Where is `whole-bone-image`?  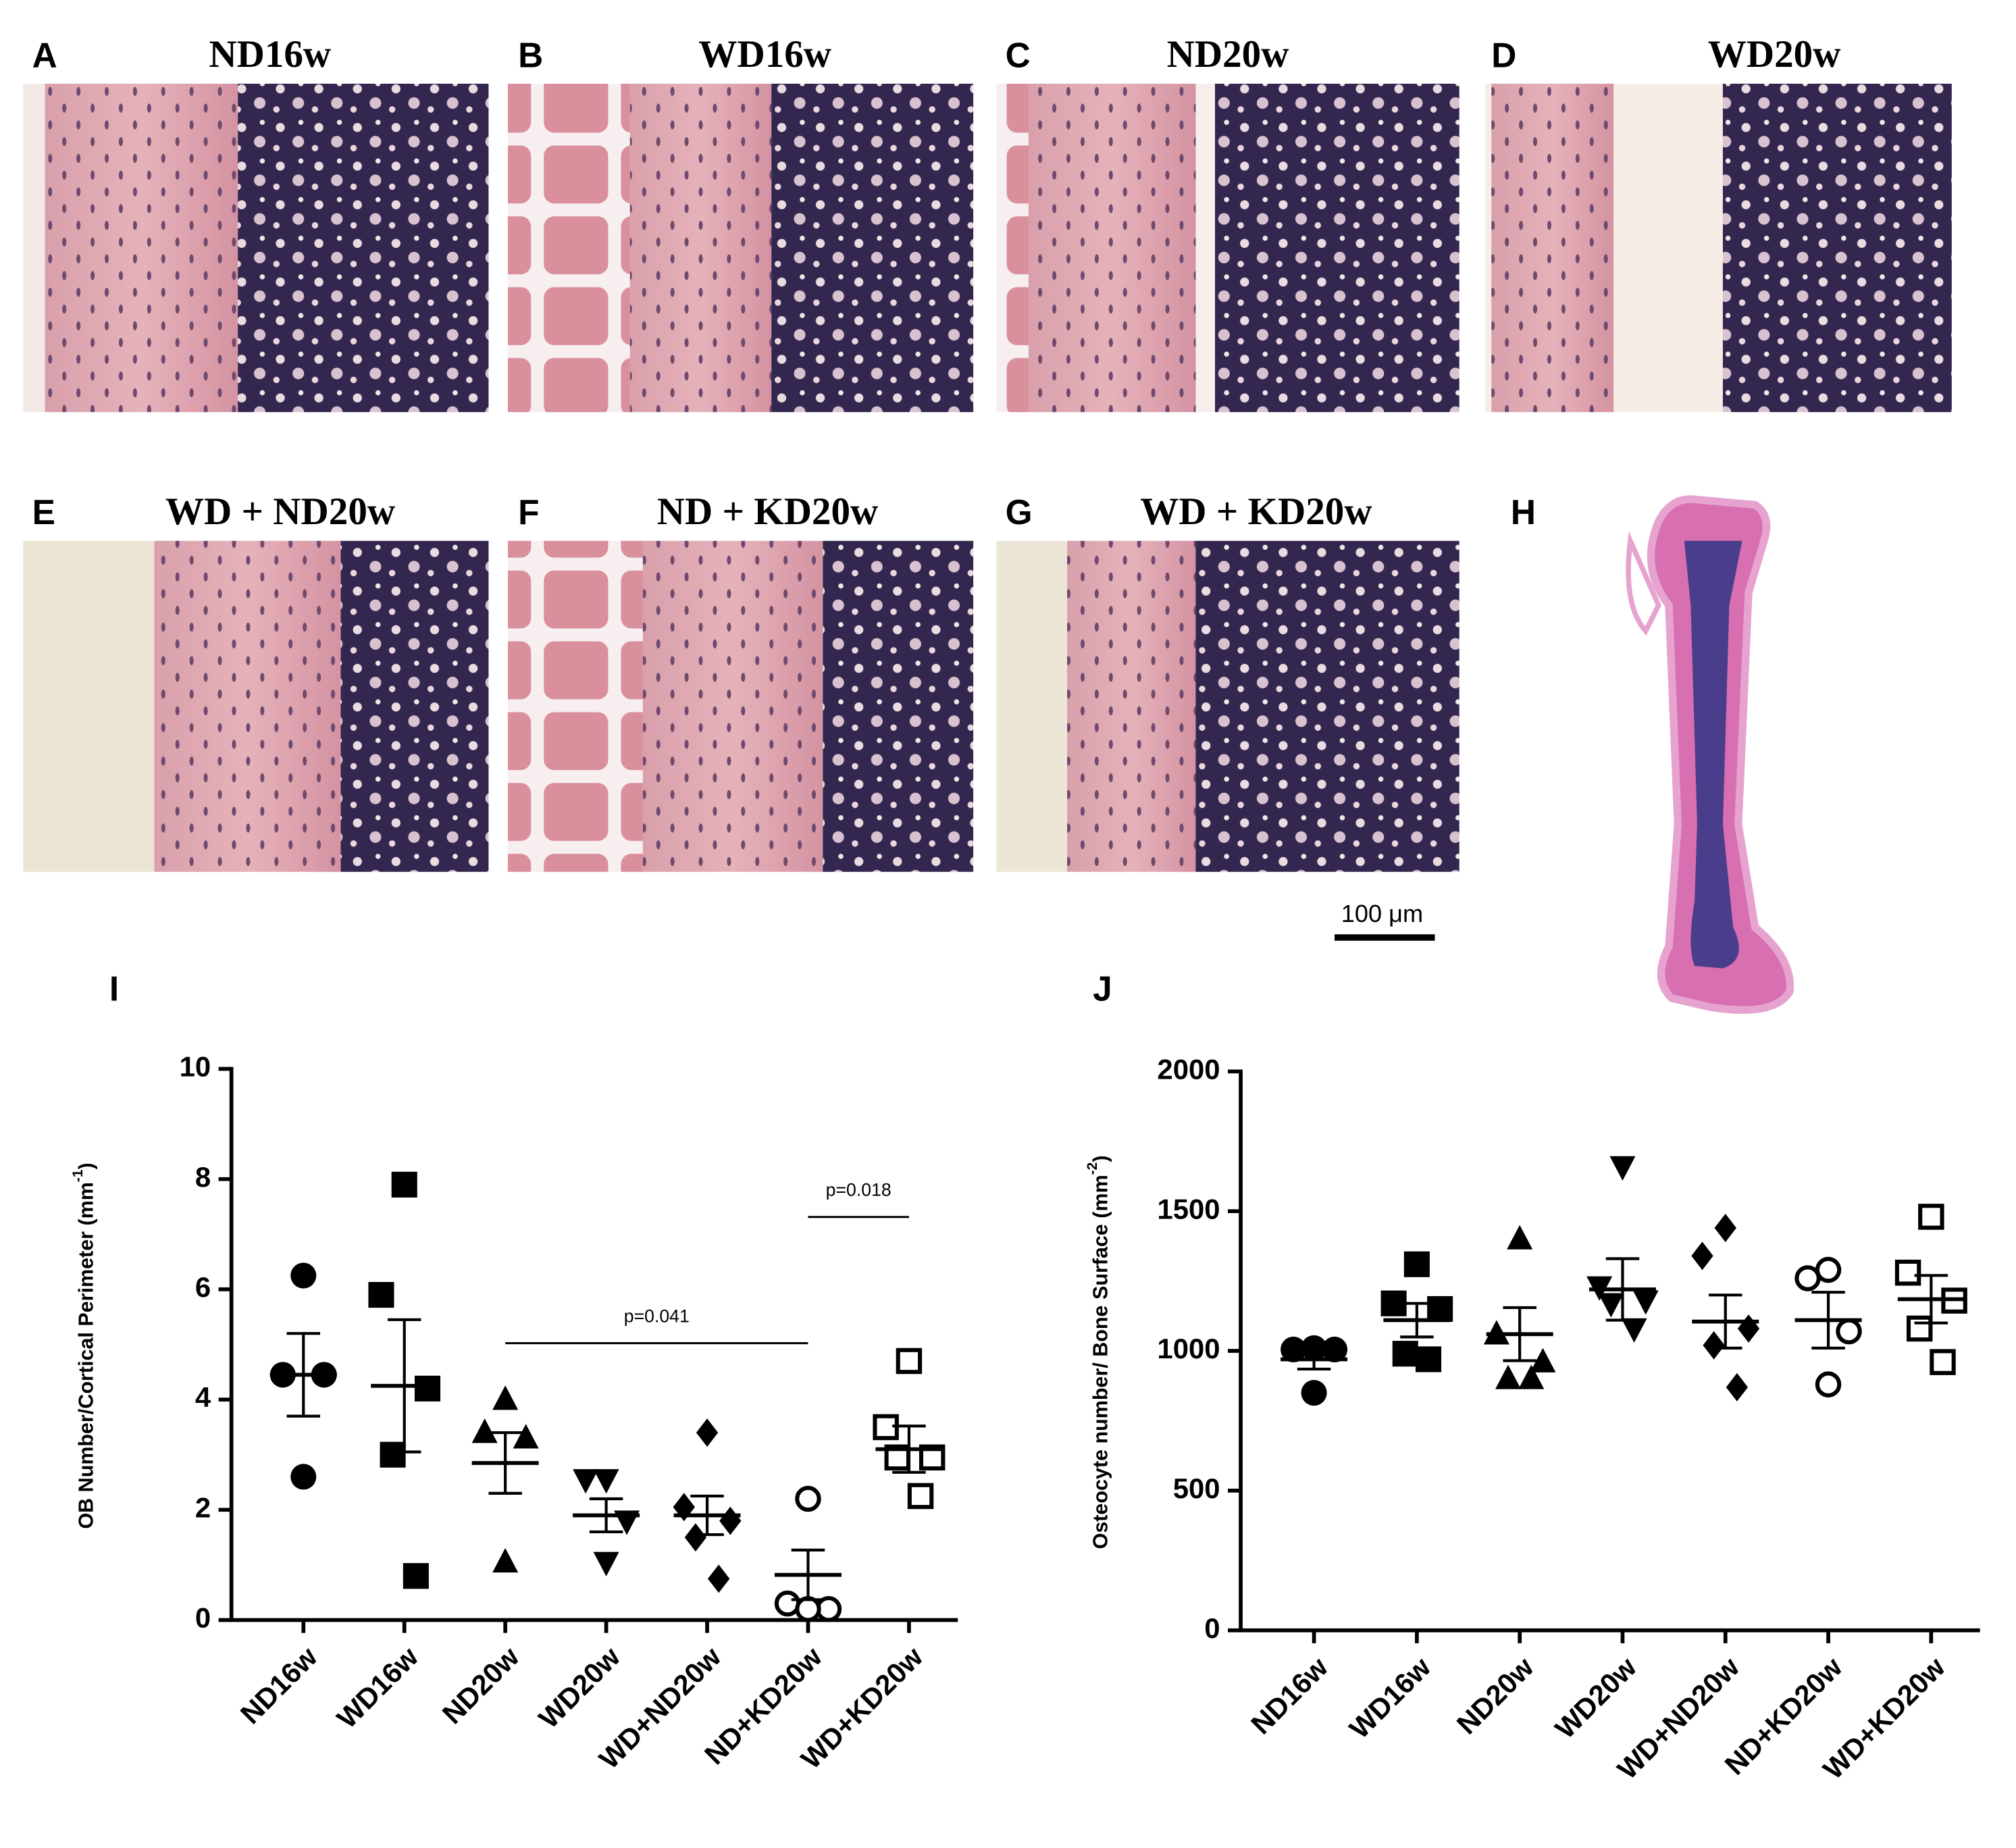
whole-bone-image is located at coordinates (1710, 754).